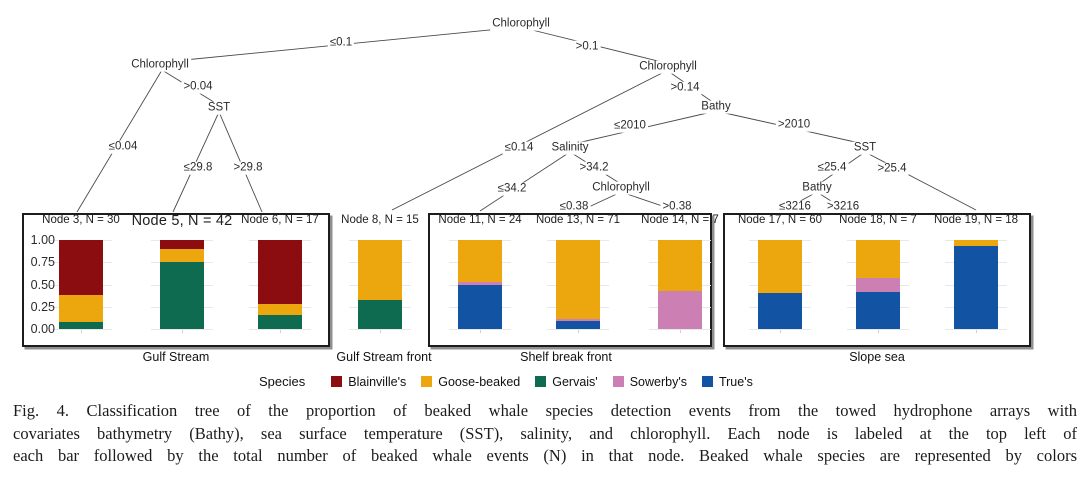  I want to click on legend-item-sowerbys: Sowerby's, so click(649, 382).